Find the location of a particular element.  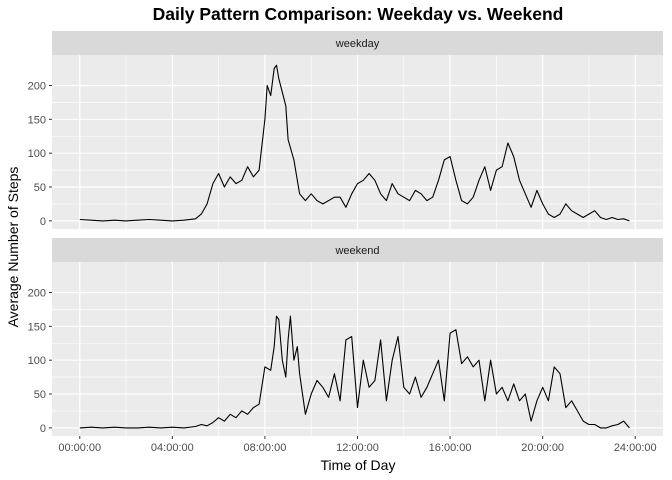

strip-weekday is located at coordinates (357, 43).